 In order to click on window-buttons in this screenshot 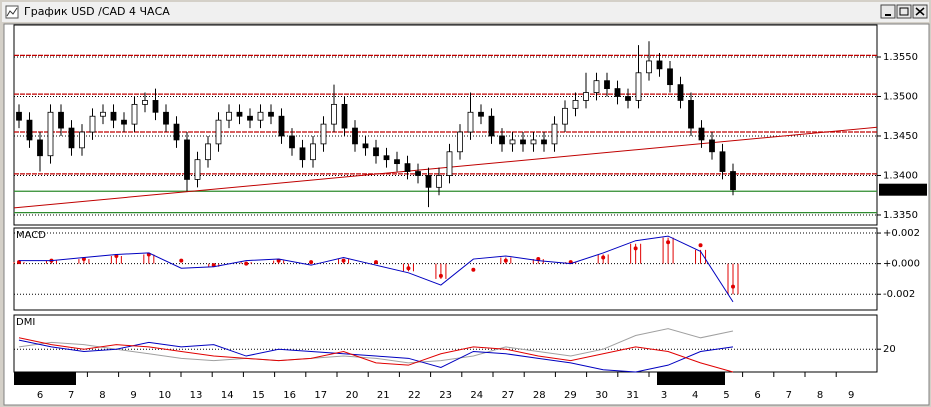, I will do `click(904, 11)`.